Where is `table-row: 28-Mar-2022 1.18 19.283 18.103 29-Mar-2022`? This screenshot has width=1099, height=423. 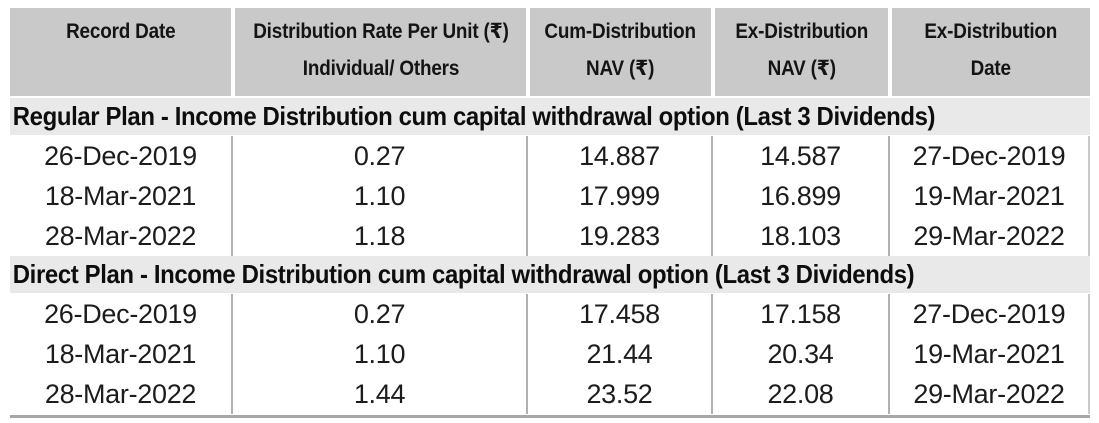 table-row: 28-Mar-2022 1.18 19.283 18.103 29-Mar-2022 is located at coordinates (550, 236).